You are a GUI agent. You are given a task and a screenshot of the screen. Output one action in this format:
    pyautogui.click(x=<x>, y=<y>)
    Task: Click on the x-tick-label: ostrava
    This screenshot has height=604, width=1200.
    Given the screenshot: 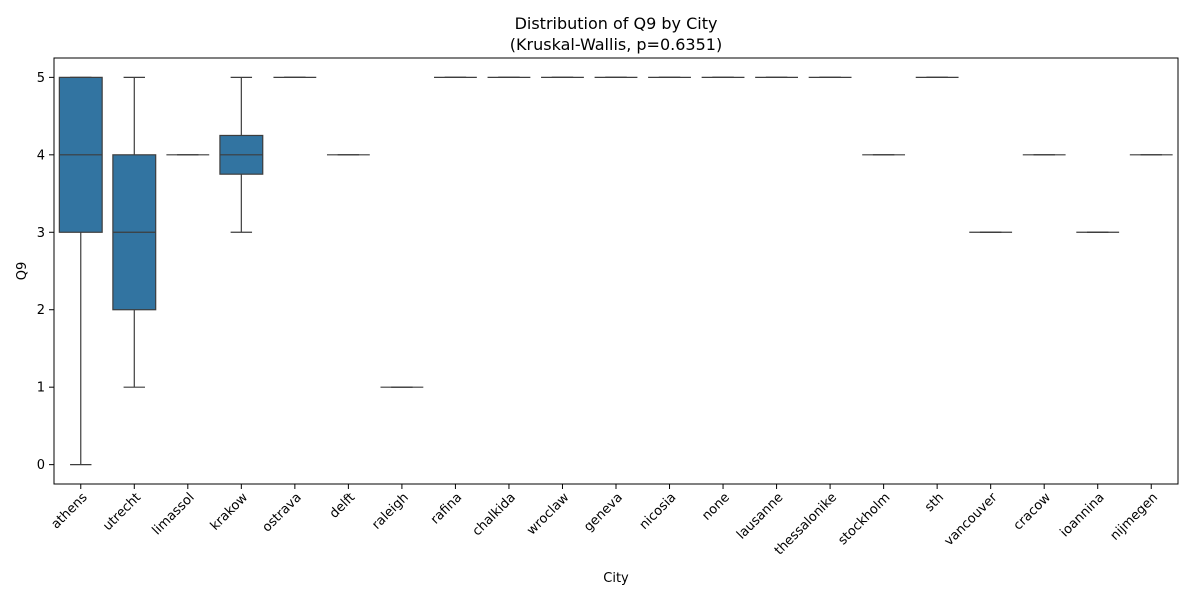 What is the action you would take?
    pyautogui.click(x=282, y=512)
    